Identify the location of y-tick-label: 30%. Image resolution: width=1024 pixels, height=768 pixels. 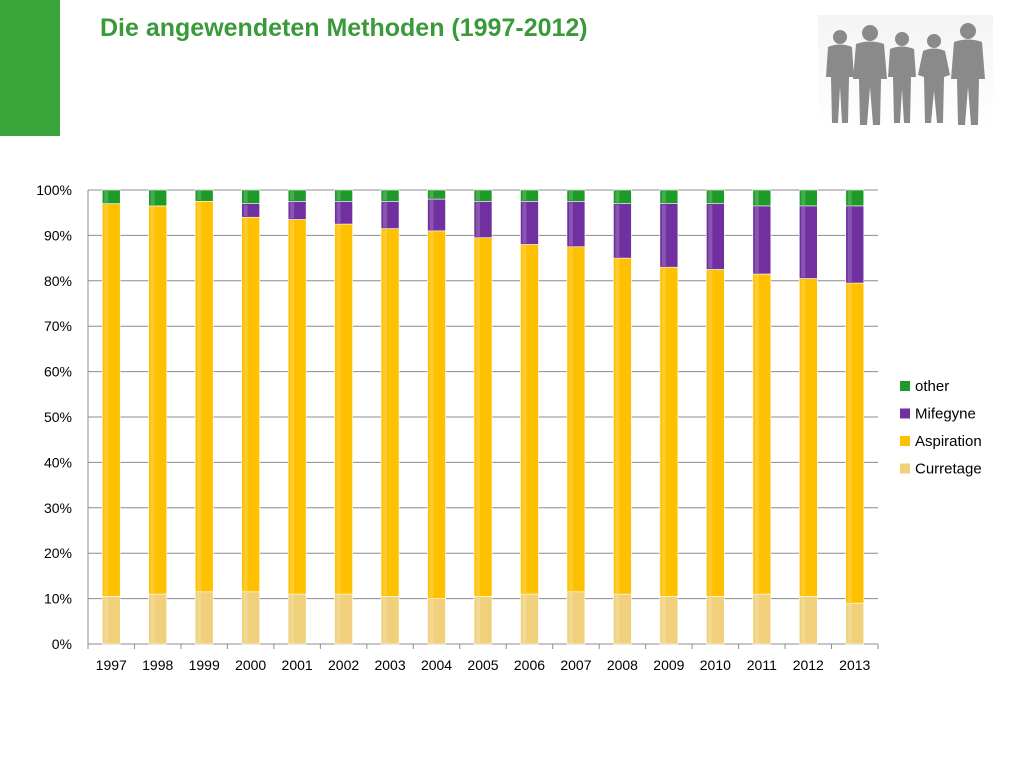
(58, 508).